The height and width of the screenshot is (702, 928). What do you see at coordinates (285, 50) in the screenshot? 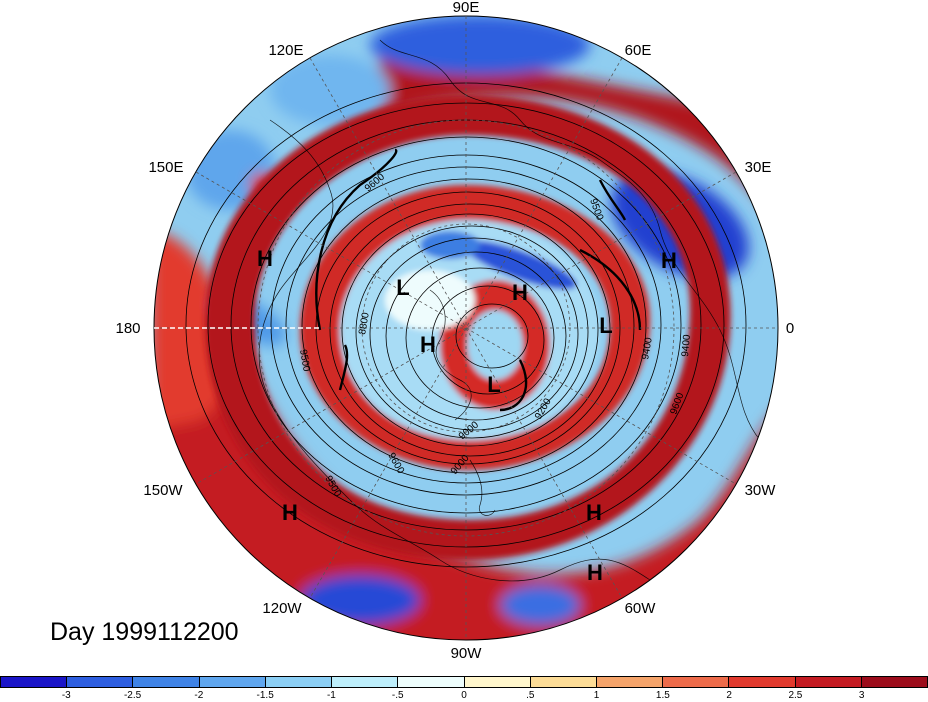
I see `lon-label: 120E` at bounding box center [285, 50].